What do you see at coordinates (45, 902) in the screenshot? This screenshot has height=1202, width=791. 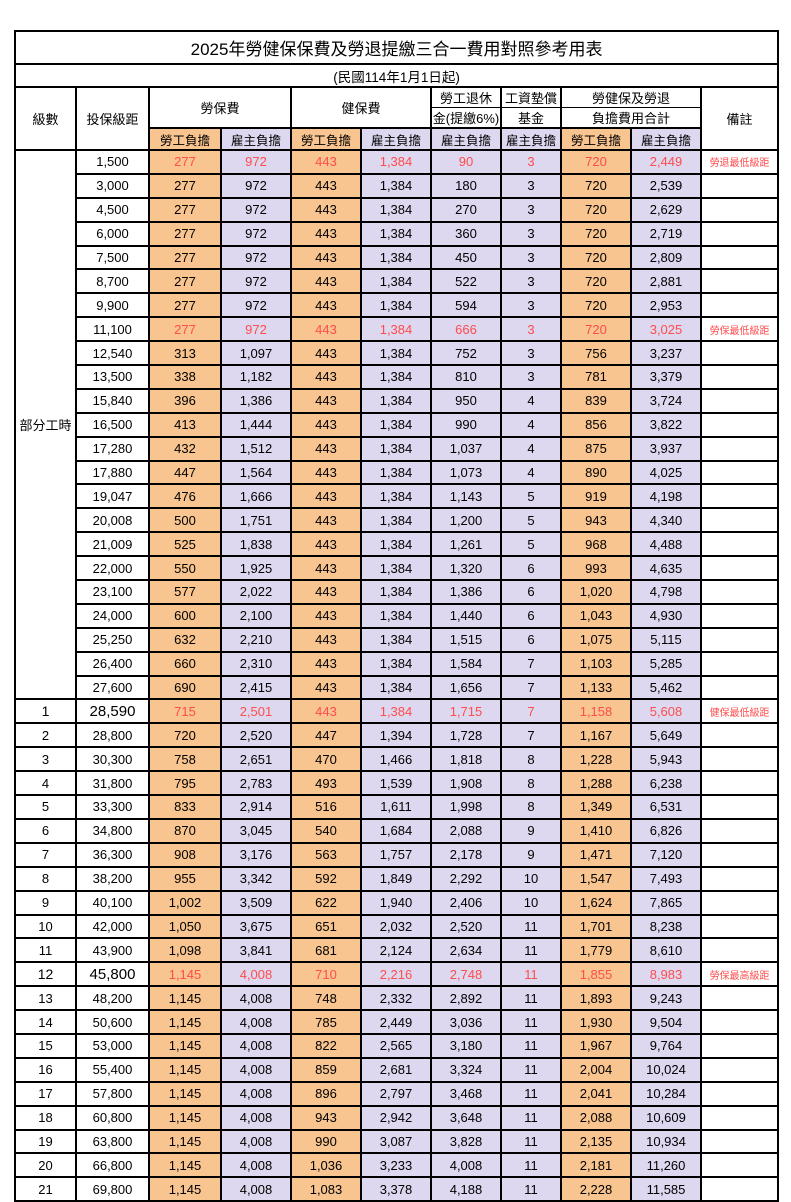 I see `level-cell: 9` at bounding box center [45, 902].